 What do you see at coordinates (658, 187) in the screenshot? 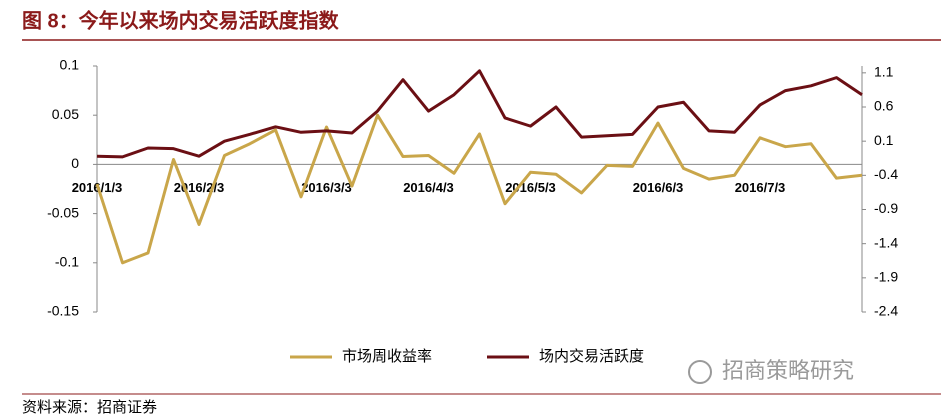
I see `x-tick-label: 2016/6/3` at bounding box center [658, 187].